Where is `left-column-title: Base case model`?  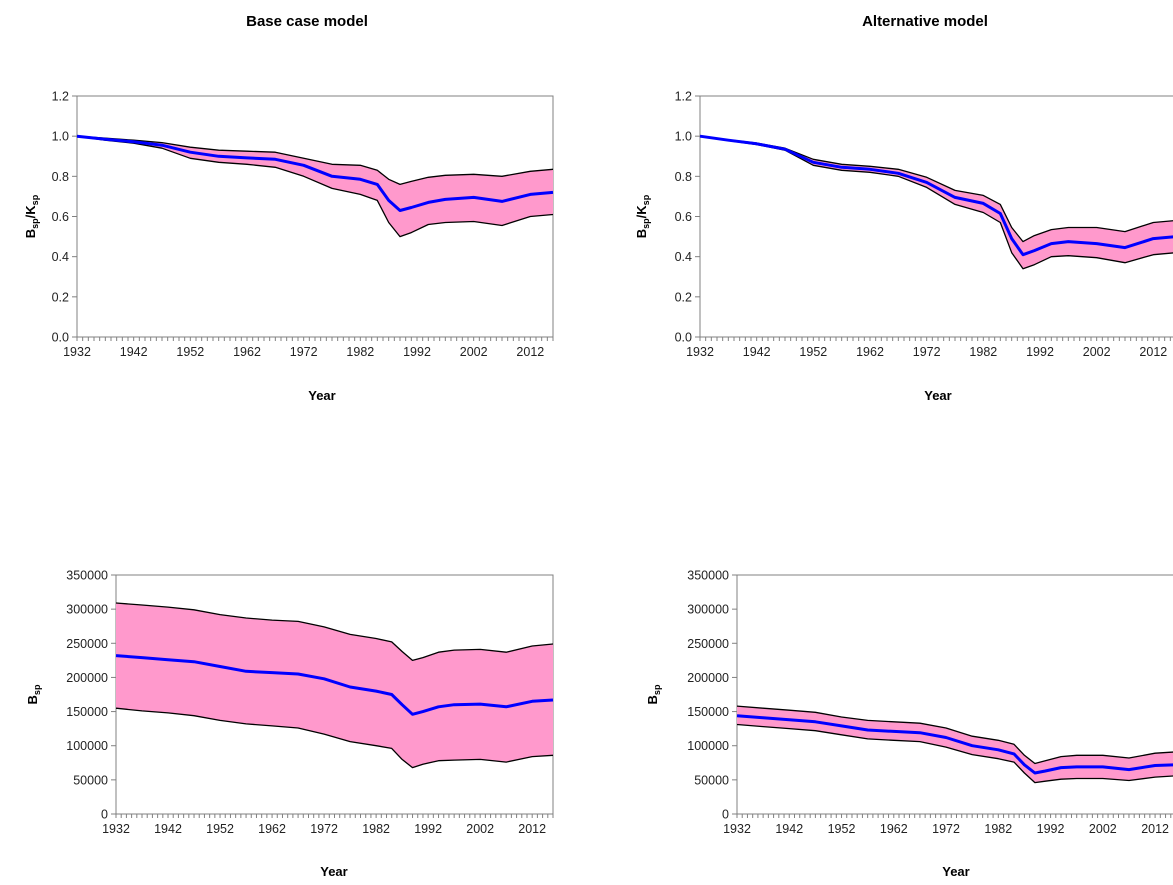 left-column-title: Base case model is located at coordinates (307, 21).